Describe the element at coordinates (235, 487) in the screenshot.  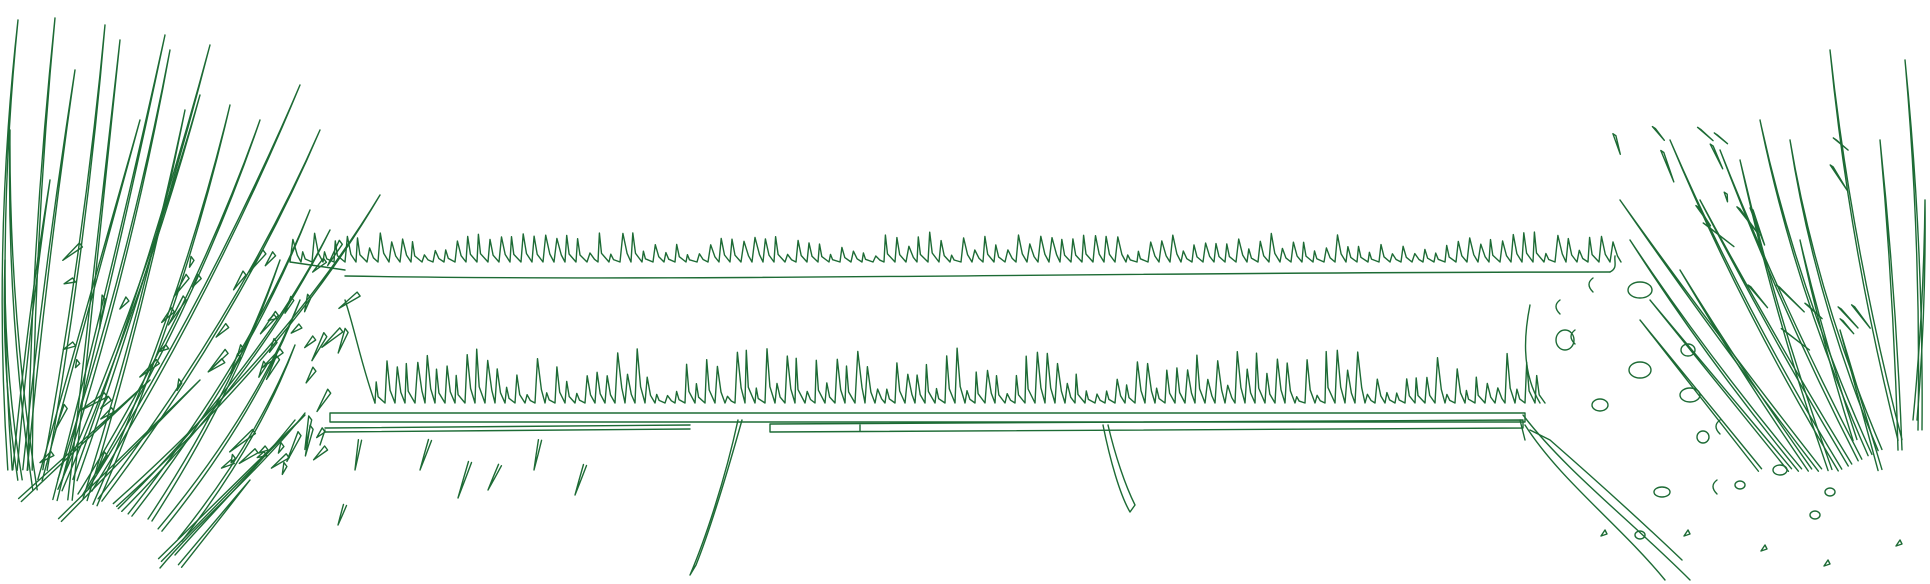
I see `bench-side-left-inner` at that location.